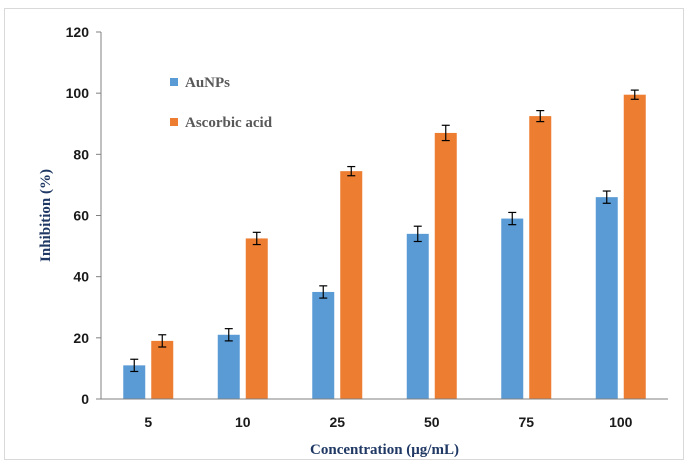 The width and height of the screenshot is (691, 468). Describe the element at coordinates (221, 103) in the screenshot. I see `legend: AuNPs Ascorbic acid` at that location.